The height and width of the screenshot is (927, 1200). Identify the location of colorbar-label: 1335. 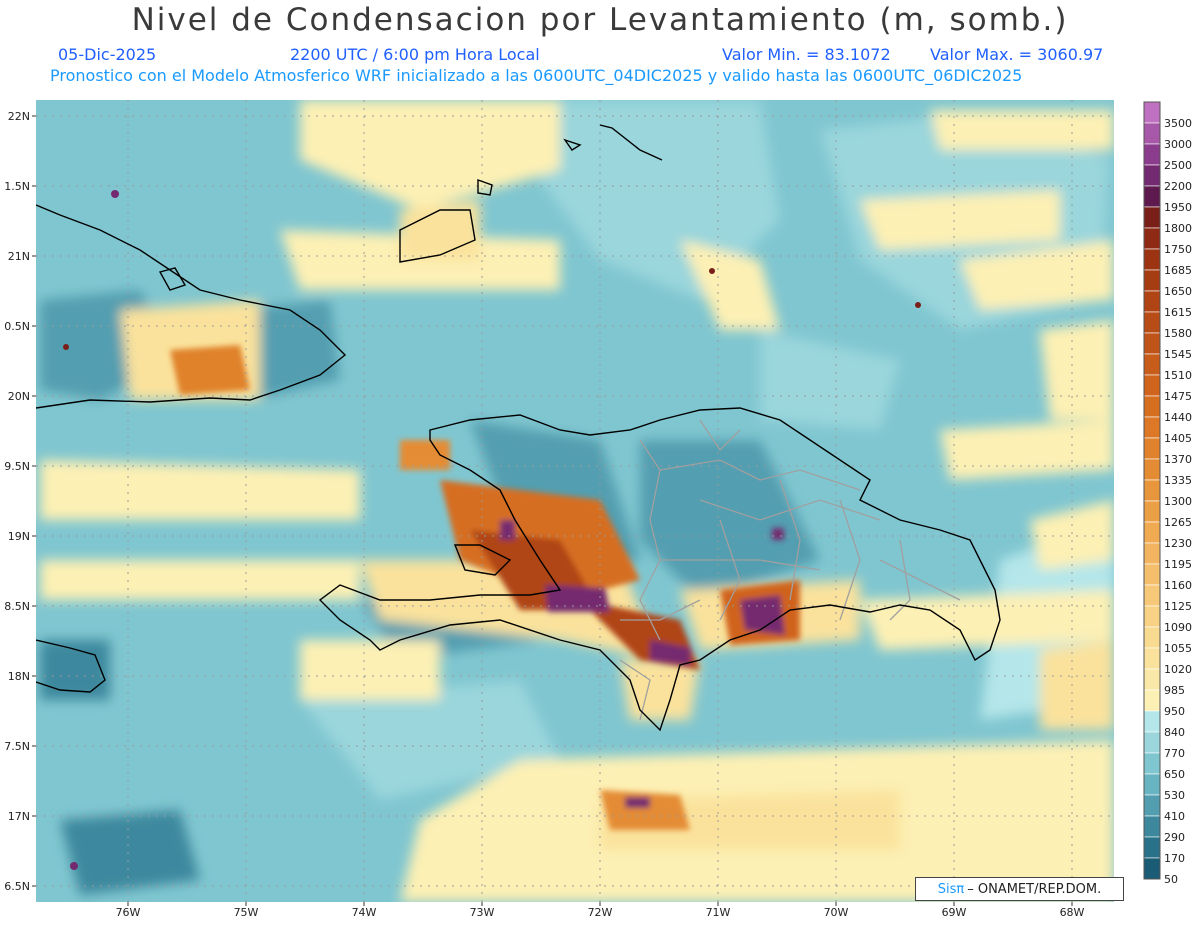
(1178, 480).